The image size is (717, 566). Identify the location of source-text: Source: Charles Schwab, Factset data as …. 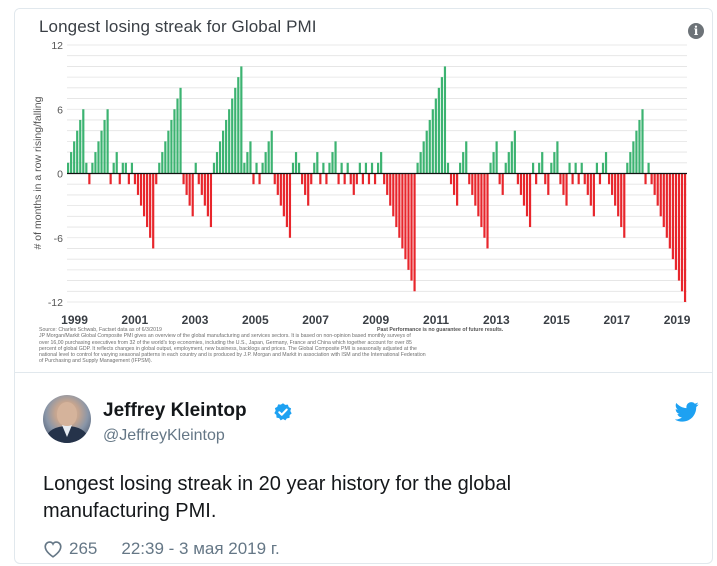
(319, 346).